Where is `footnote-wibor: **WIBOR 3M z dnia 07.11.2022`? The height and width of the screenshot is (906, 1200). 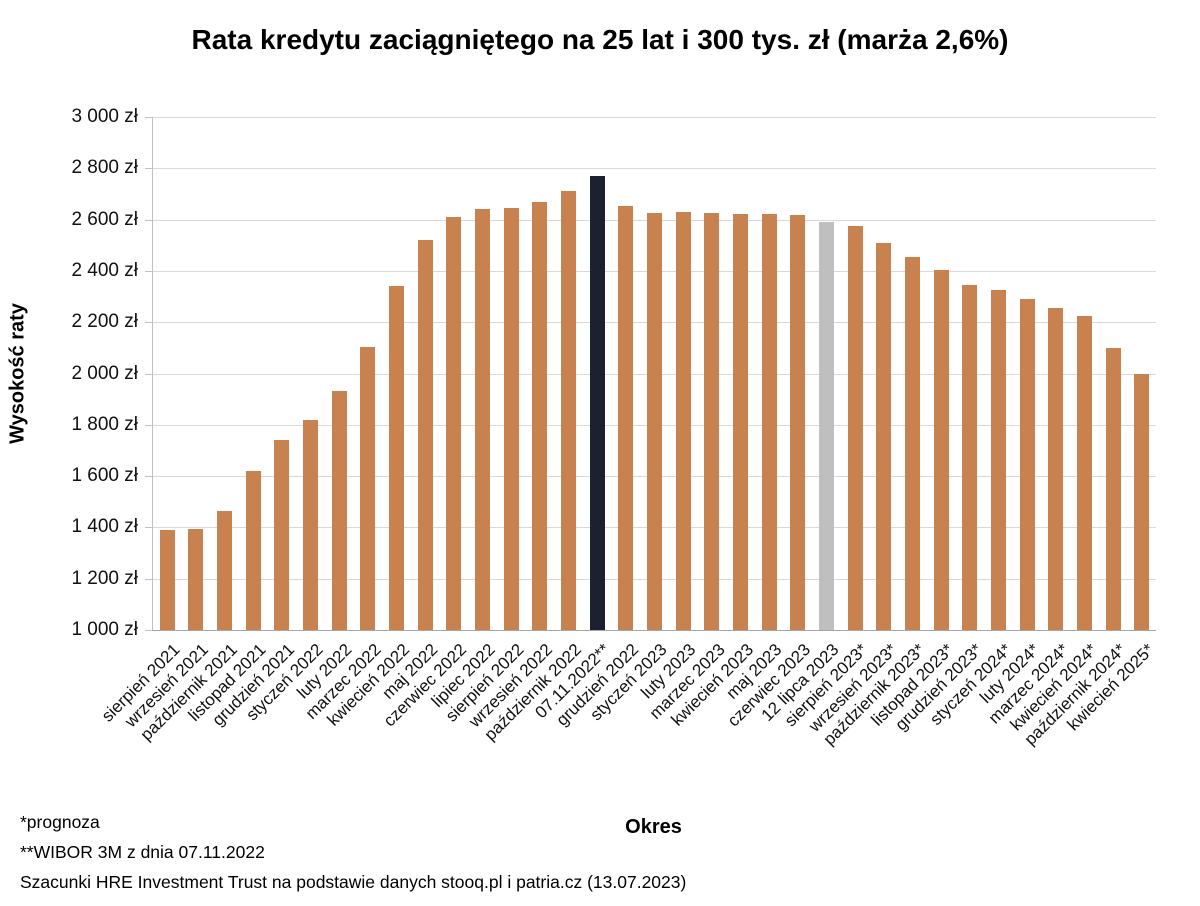
footnote-wibor: **WIBOR 3M z dnia 07.11.2022 is located at coordinates (142, 852).